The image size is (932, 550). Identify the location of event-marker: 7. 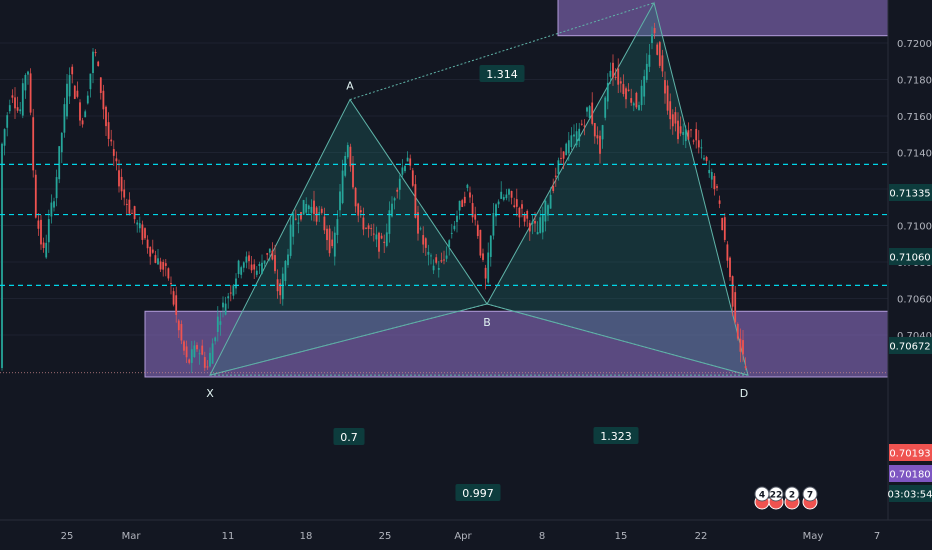
(810, 498).